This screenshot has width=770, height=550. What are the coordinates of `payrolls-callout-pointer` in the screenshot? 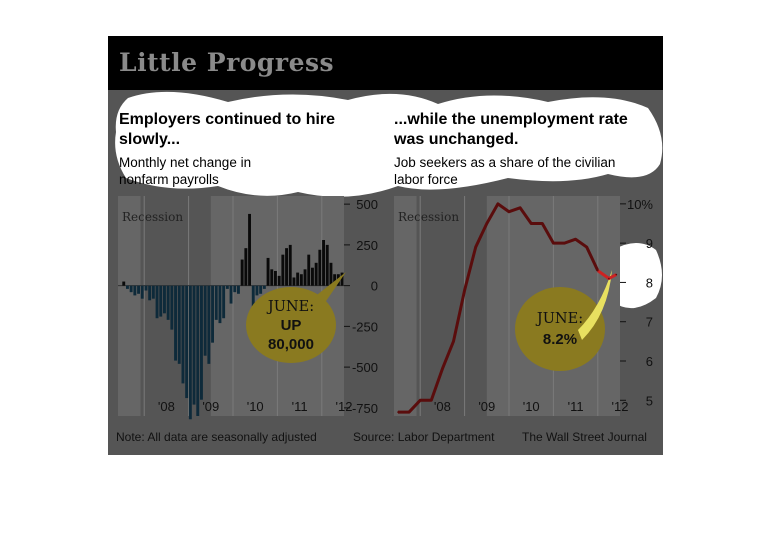 It's located at (329, 288).